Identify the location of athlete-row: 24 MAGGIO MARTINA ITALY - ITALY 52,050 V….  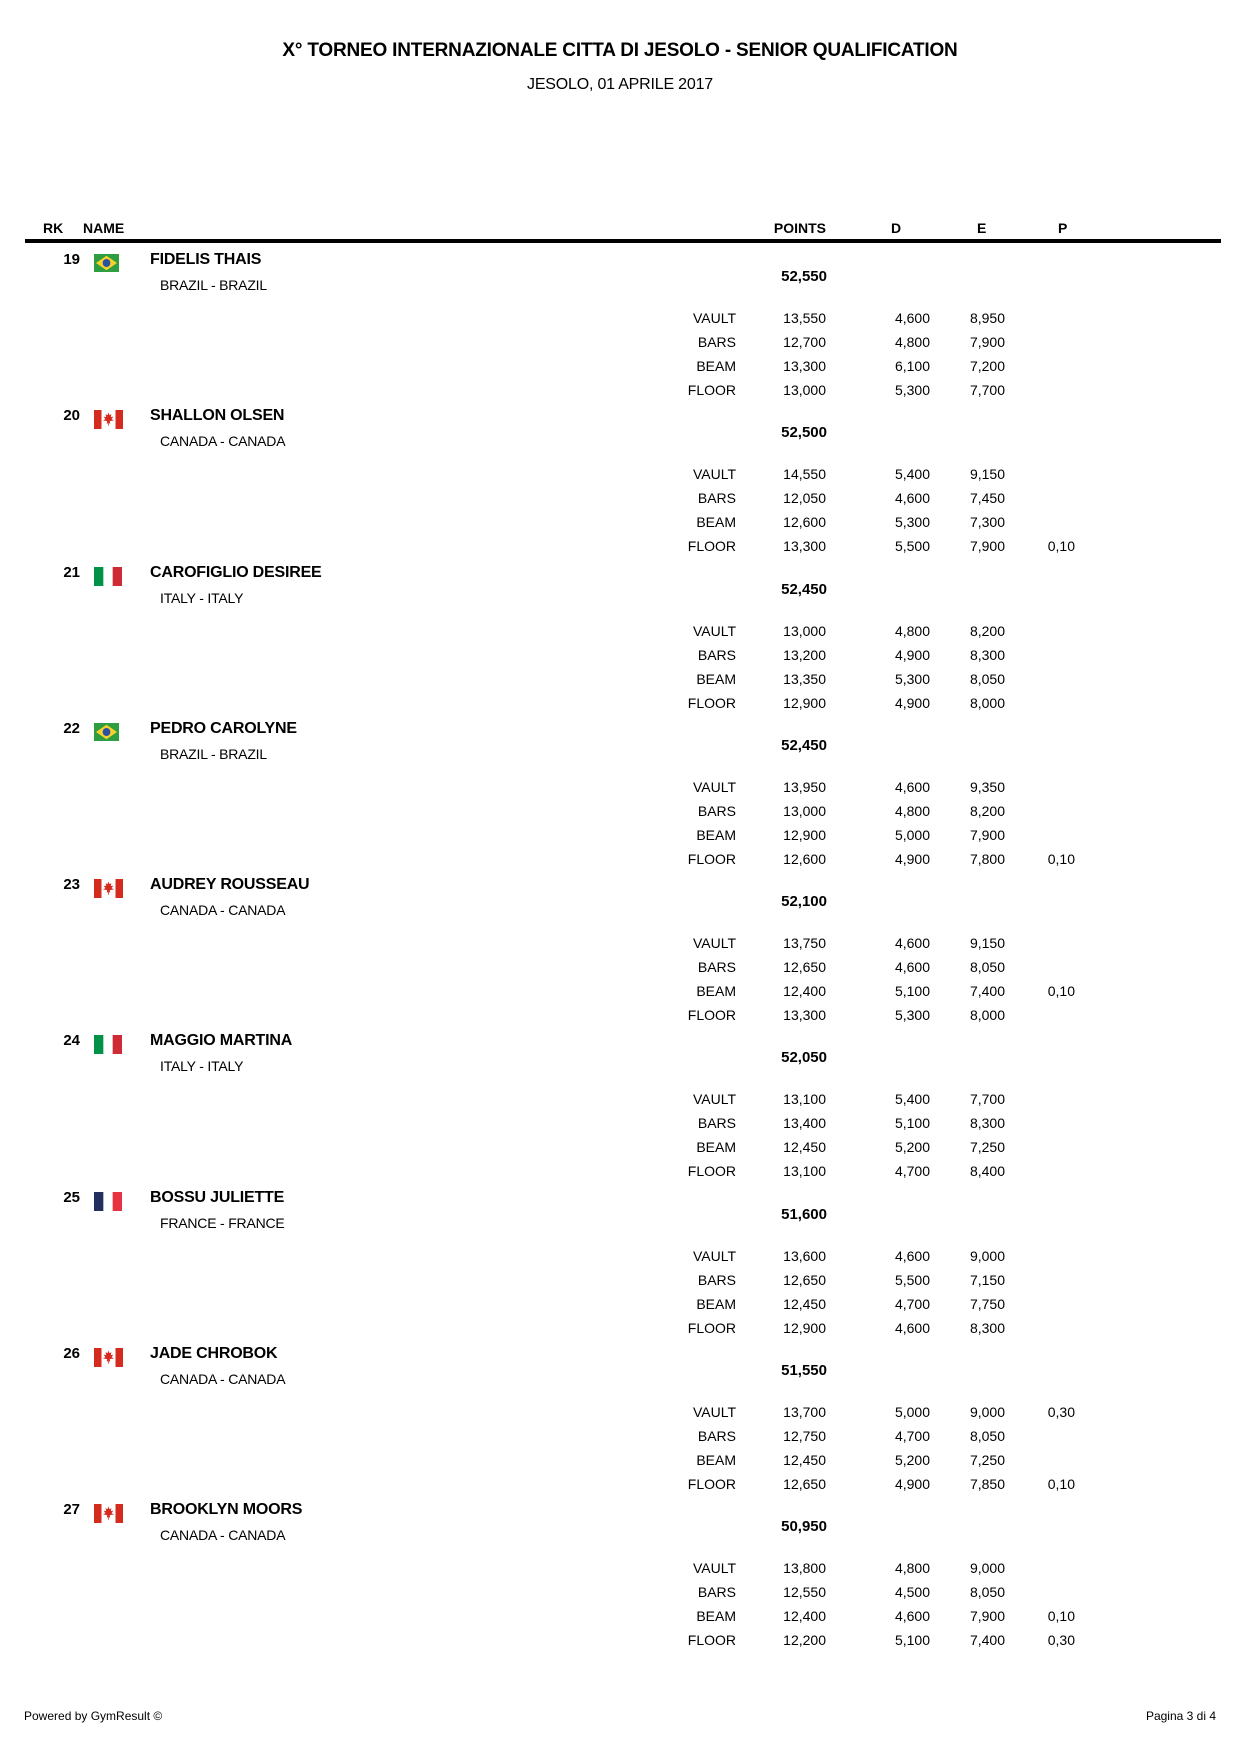
(620, 1109).